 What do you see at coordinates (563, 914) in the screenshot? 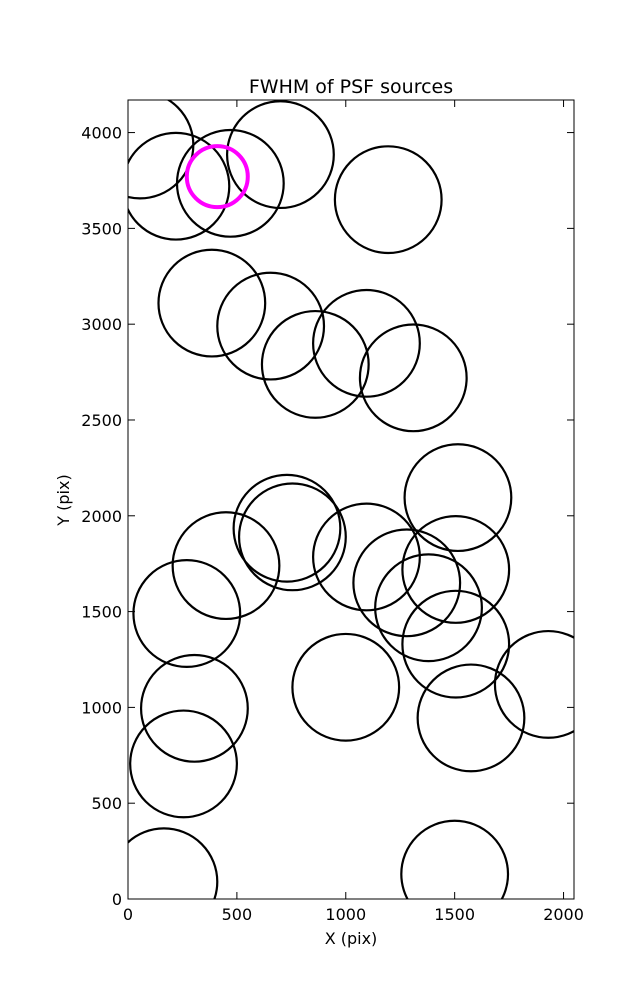
I see `x-tick-label: 2000` at bounding box center [563, 914].